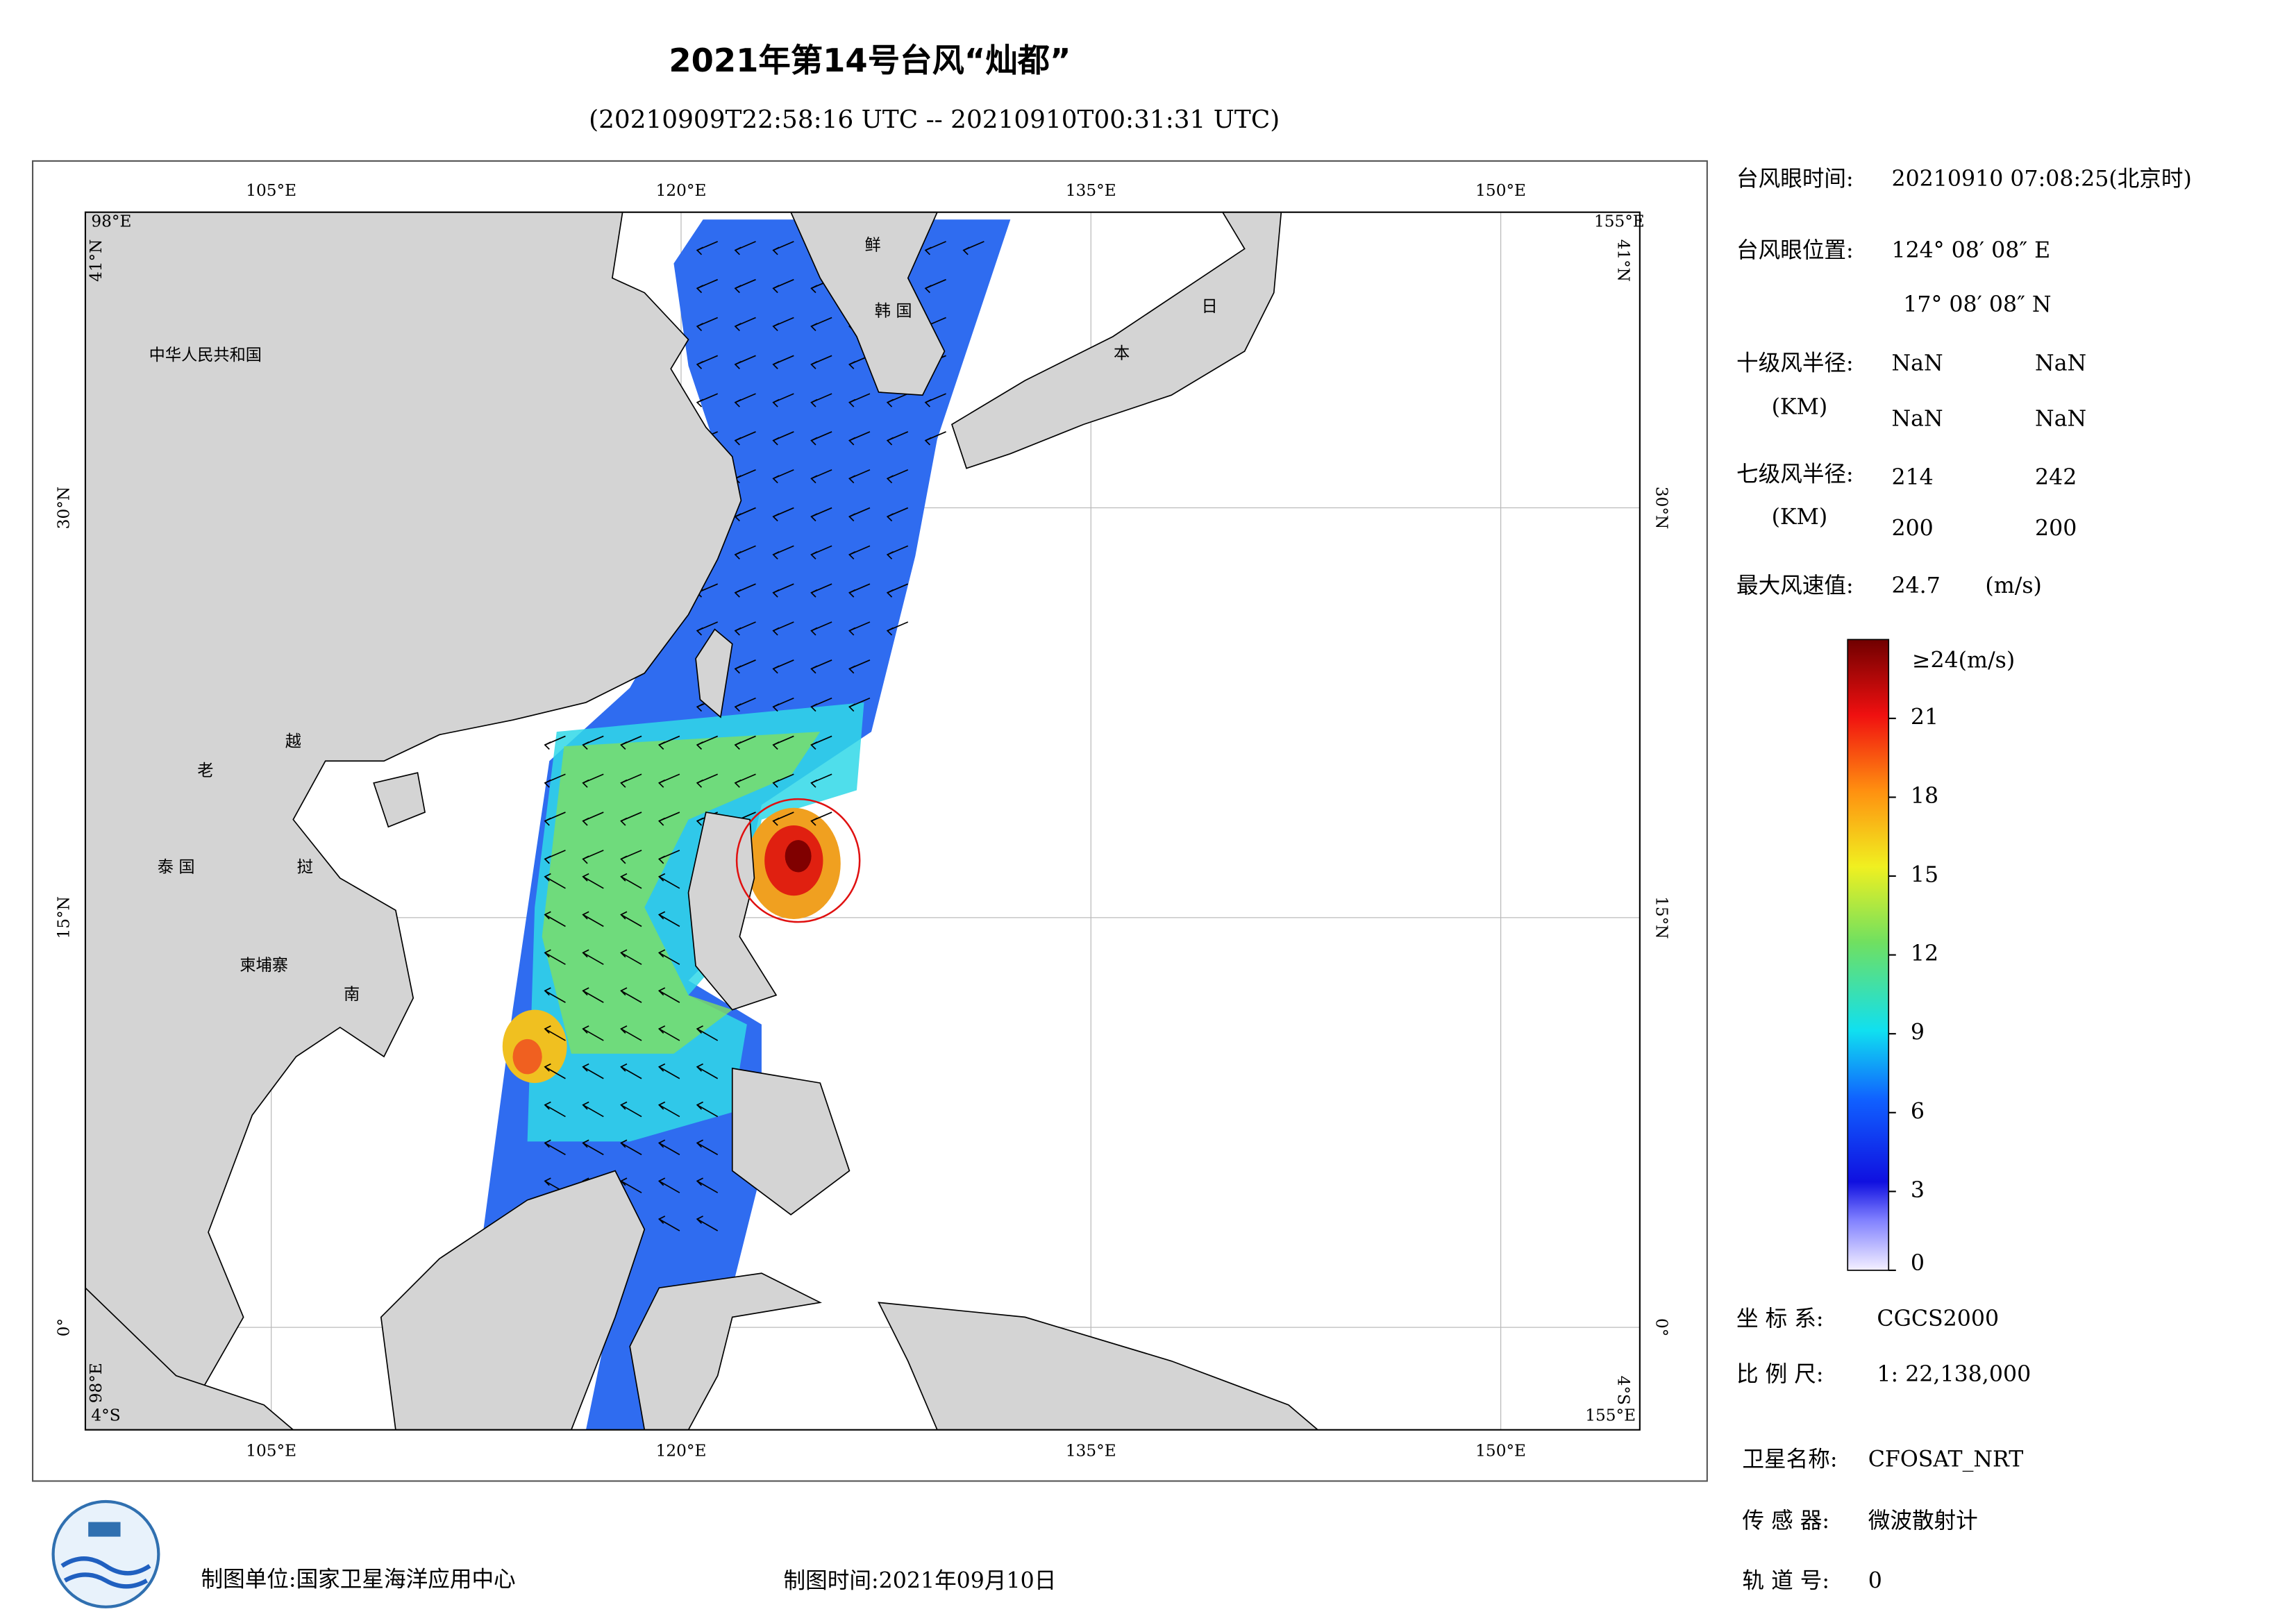 This screenshot has width=2296, height=1623. What do you see at coordinates (527, 1056) in the screenshot?
I see `wind-patch` at bounding box center [527, 1056].